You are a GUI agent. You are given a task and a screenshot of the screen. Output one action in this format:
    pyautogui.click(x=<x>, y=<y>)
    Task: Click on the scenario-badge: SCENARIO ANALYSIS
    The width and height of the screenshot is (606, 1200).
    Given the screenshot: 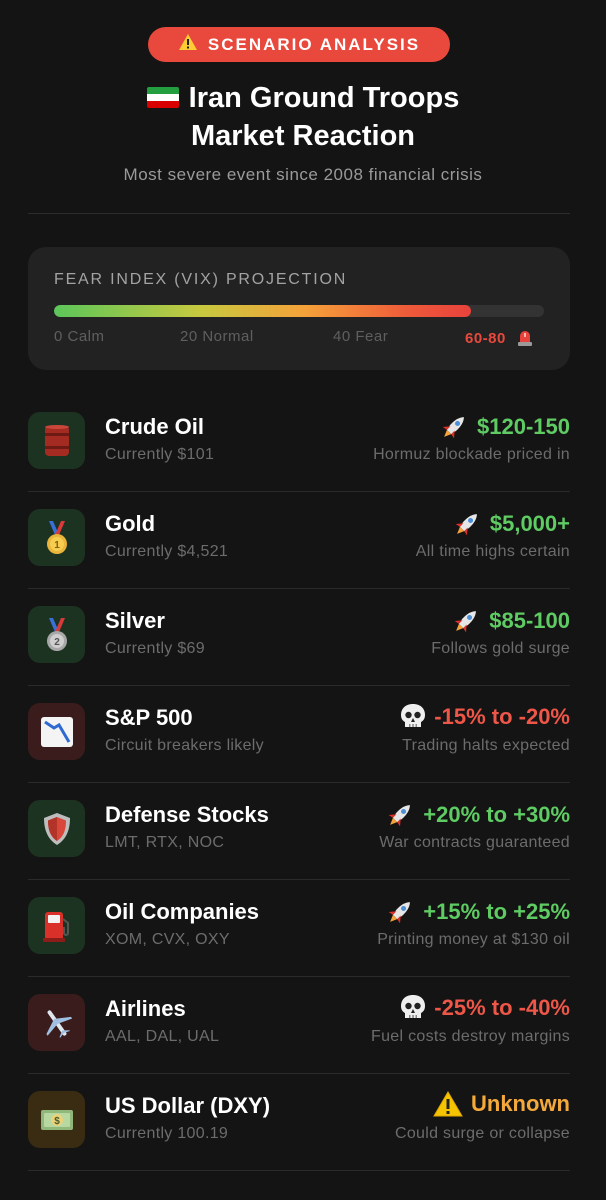 What is the action you would take?
    pyautogui.click(x=299, y=44)
    